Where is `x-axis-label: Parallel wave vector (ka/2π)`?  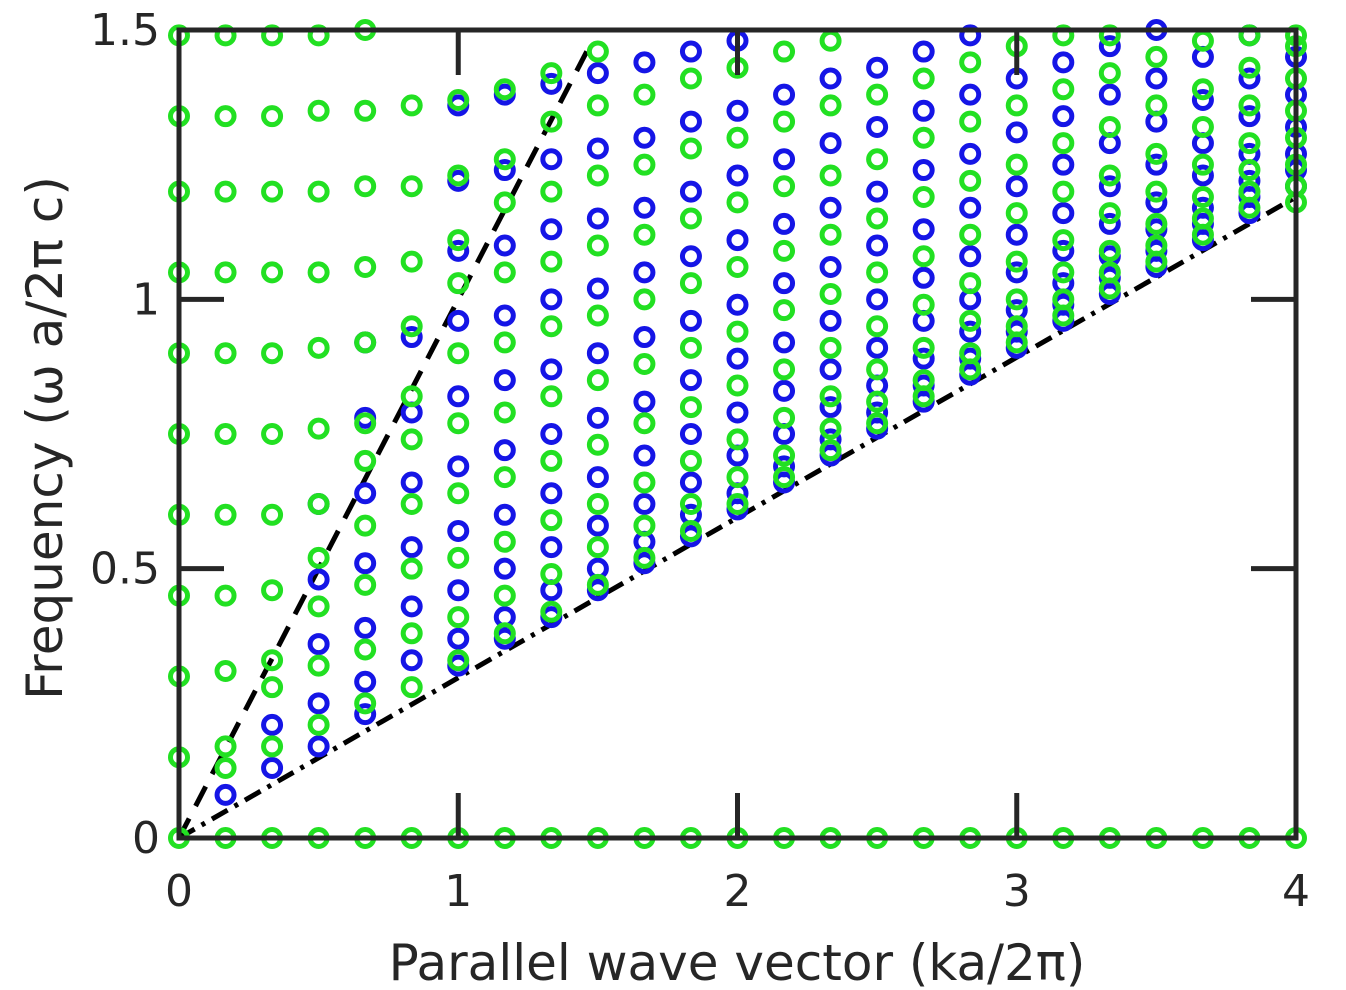 x-axis-label: Parallel wave vector (ka/2π) is located at coordinates (737, 962).